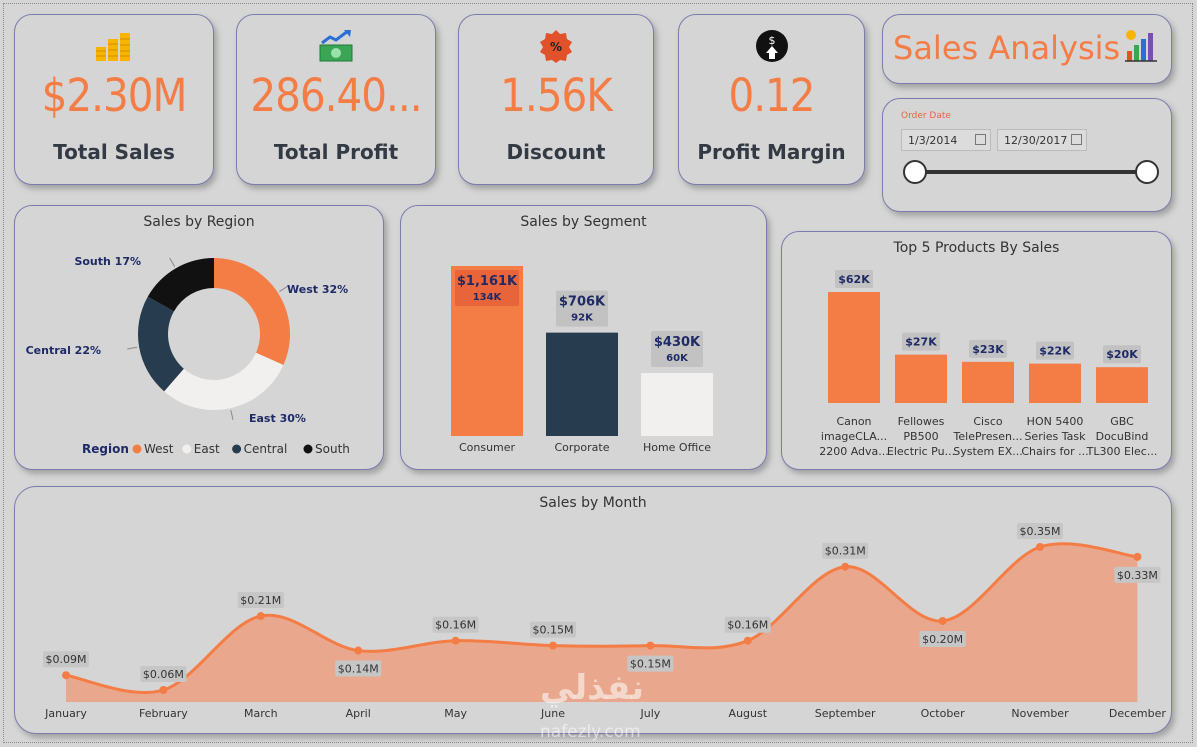 This screenshot has width=1197, height=747. I want to click on end-date-input: 12/30/2017, so click(1042, 140).